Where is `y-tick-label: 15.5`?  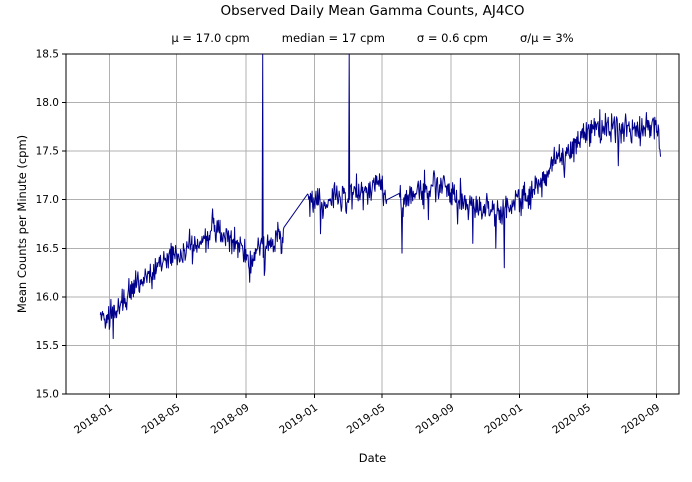 y-tick-label: 15.5 is located at coordinates (47, 346).